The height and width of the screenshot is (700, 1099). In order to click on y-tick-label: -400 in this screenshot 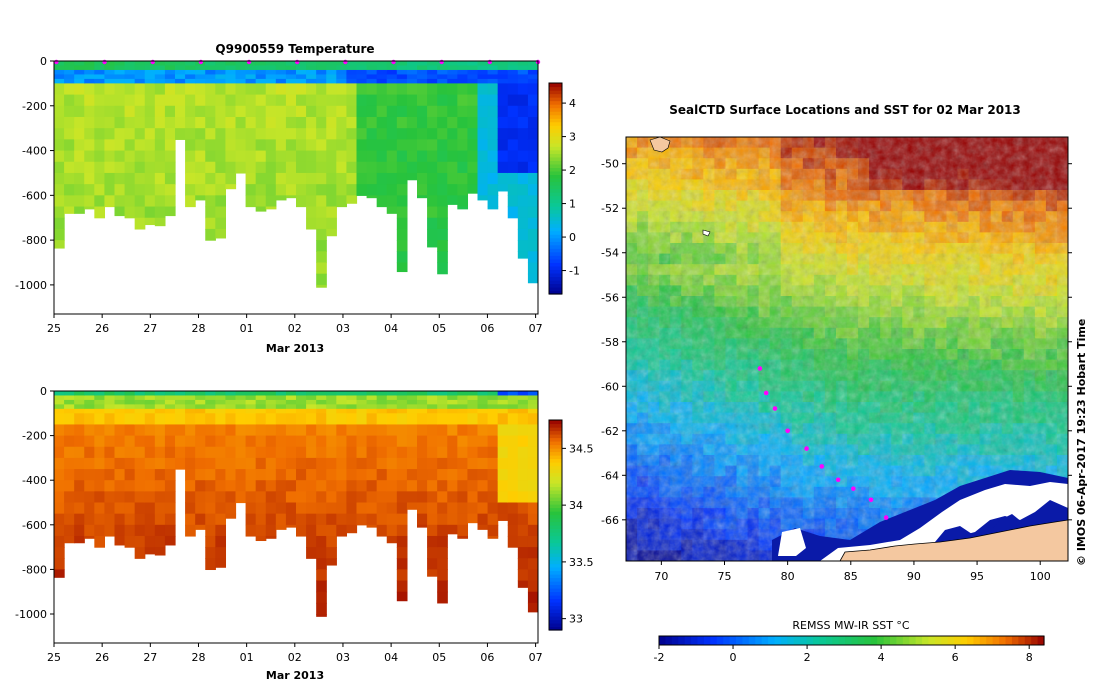, I will do `click(34, 480)`.